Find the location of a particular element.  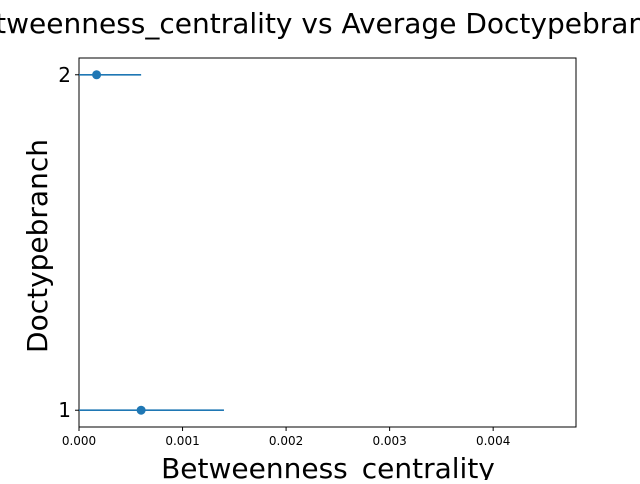

x-tick-label: 0.004 is located at coordinates (493, 441).